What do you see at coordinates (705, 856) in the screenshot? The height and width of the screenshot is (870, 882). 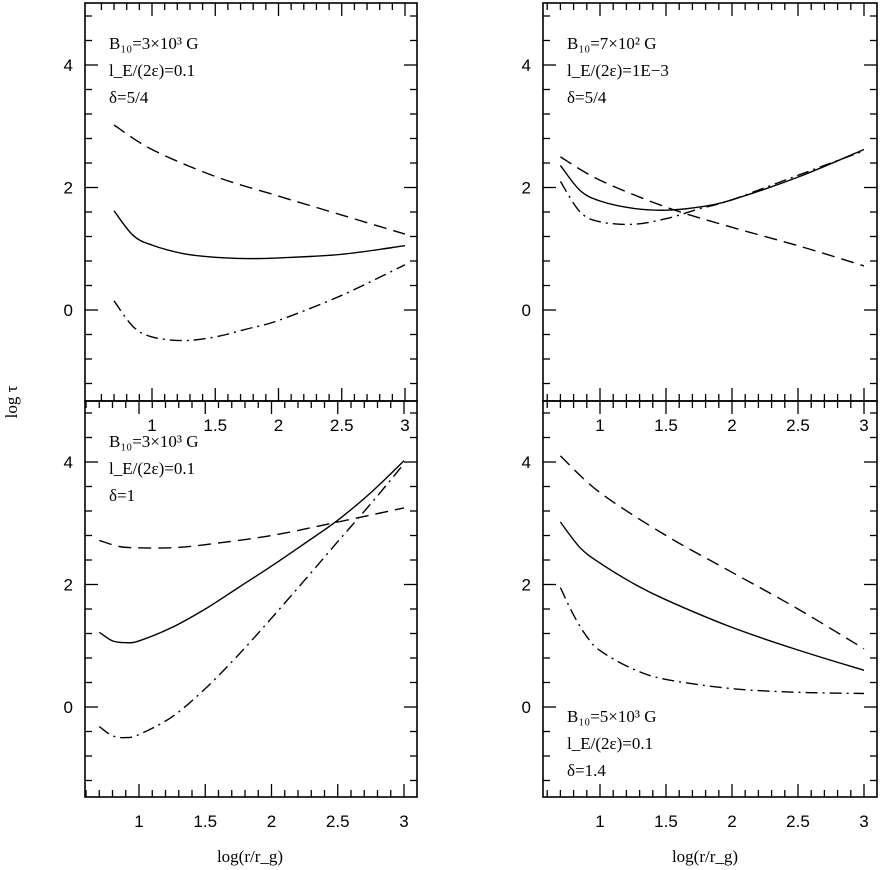 I see `x-axis-title-right: log(r/r_g)` at bounding box center [705, 856].